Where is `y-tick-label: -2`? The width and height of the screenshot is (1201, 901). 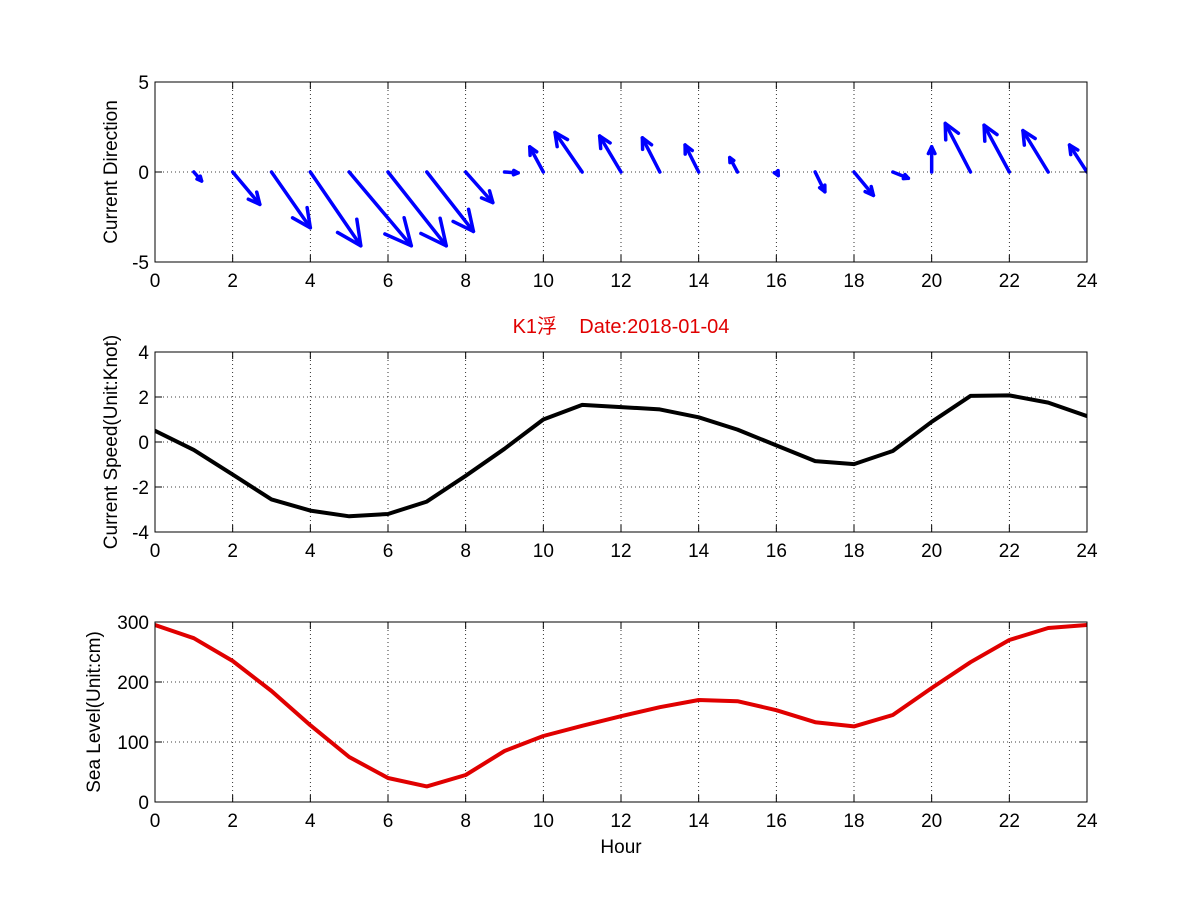 y-tick-label: -2 is located at coordinates (140, 488).